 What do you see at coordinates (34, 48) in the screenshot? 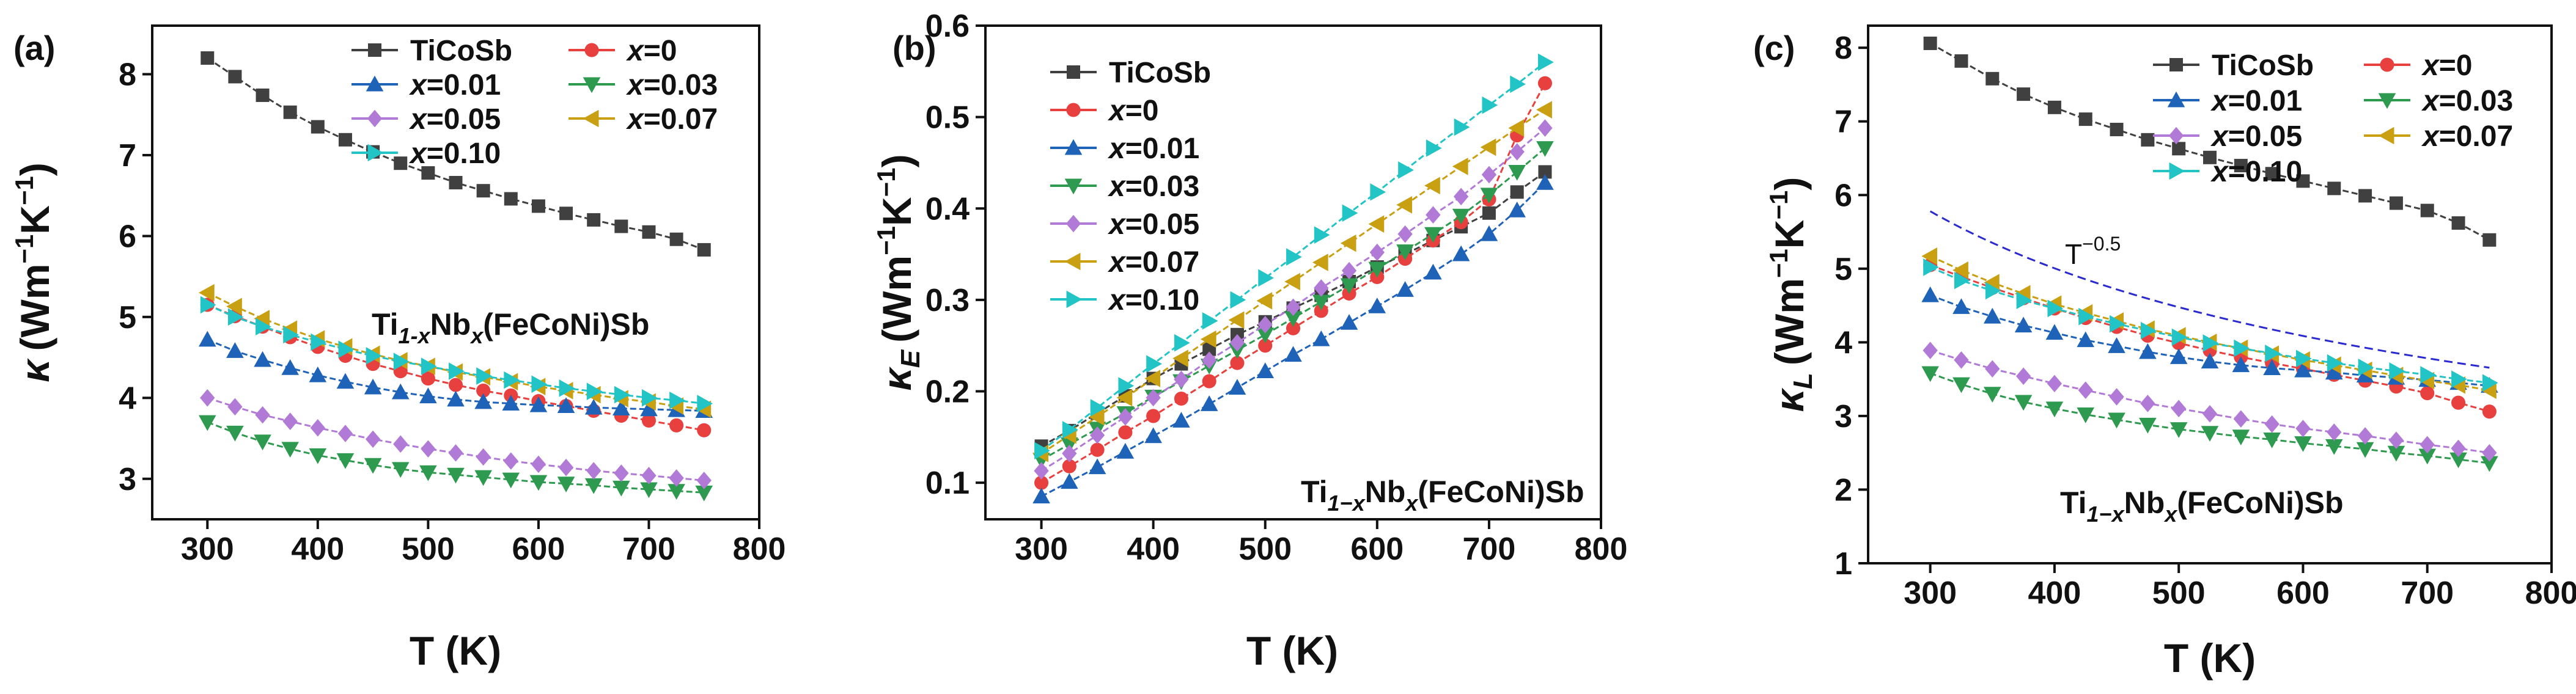
I see `panel-a-letter: (a)` at bounding box center [34, 48].